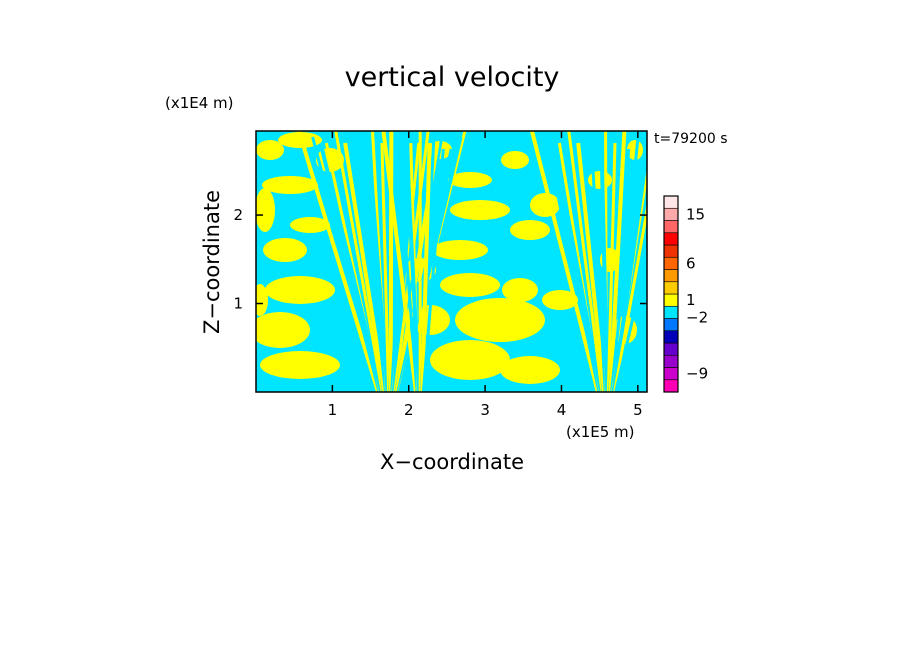  I want to click on x-tick-label: 5, so click(638, 410).